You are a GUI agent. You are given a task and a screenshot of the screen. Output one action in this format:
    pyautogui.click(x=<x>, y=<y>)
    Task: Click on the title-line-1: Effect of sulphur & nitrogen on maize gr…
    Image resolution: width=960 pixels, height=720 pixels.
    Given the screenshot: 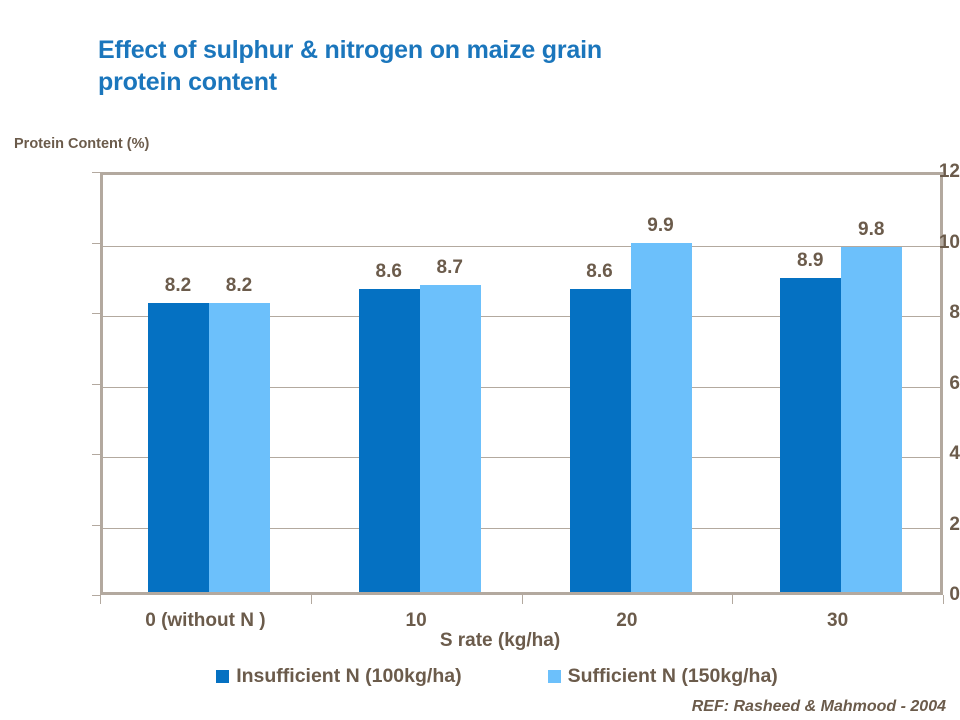 What is the action you would take?
    pyautogui.click(x=350, y=50)
    